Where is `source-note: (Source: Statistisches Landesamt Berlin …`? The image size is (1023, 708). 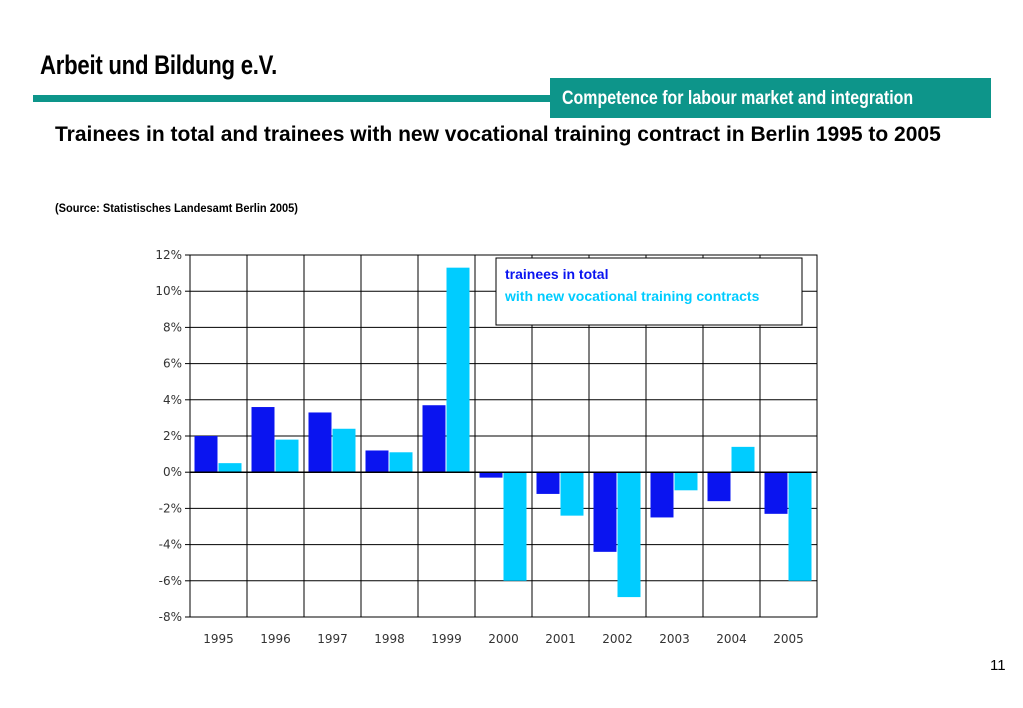
source-note: (Source: Statistisches Landesamt Berlin … is located at coordinates (176, 208).